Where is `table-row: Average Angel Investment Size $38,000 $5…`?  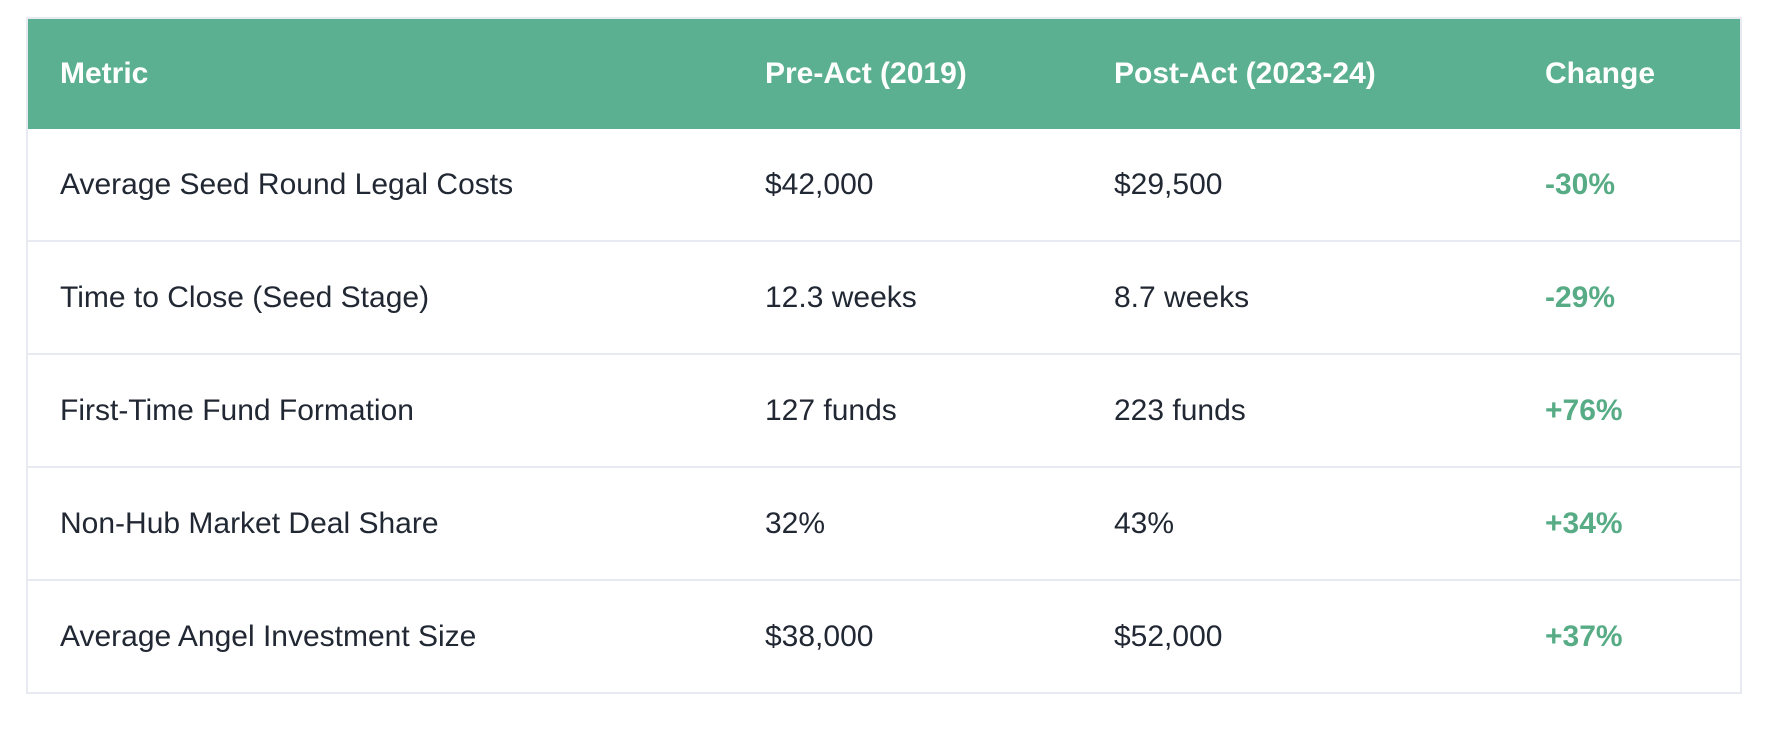 table-row: Average Angel Investment Size $38,000 $5… is located at coordinates (884, 636).